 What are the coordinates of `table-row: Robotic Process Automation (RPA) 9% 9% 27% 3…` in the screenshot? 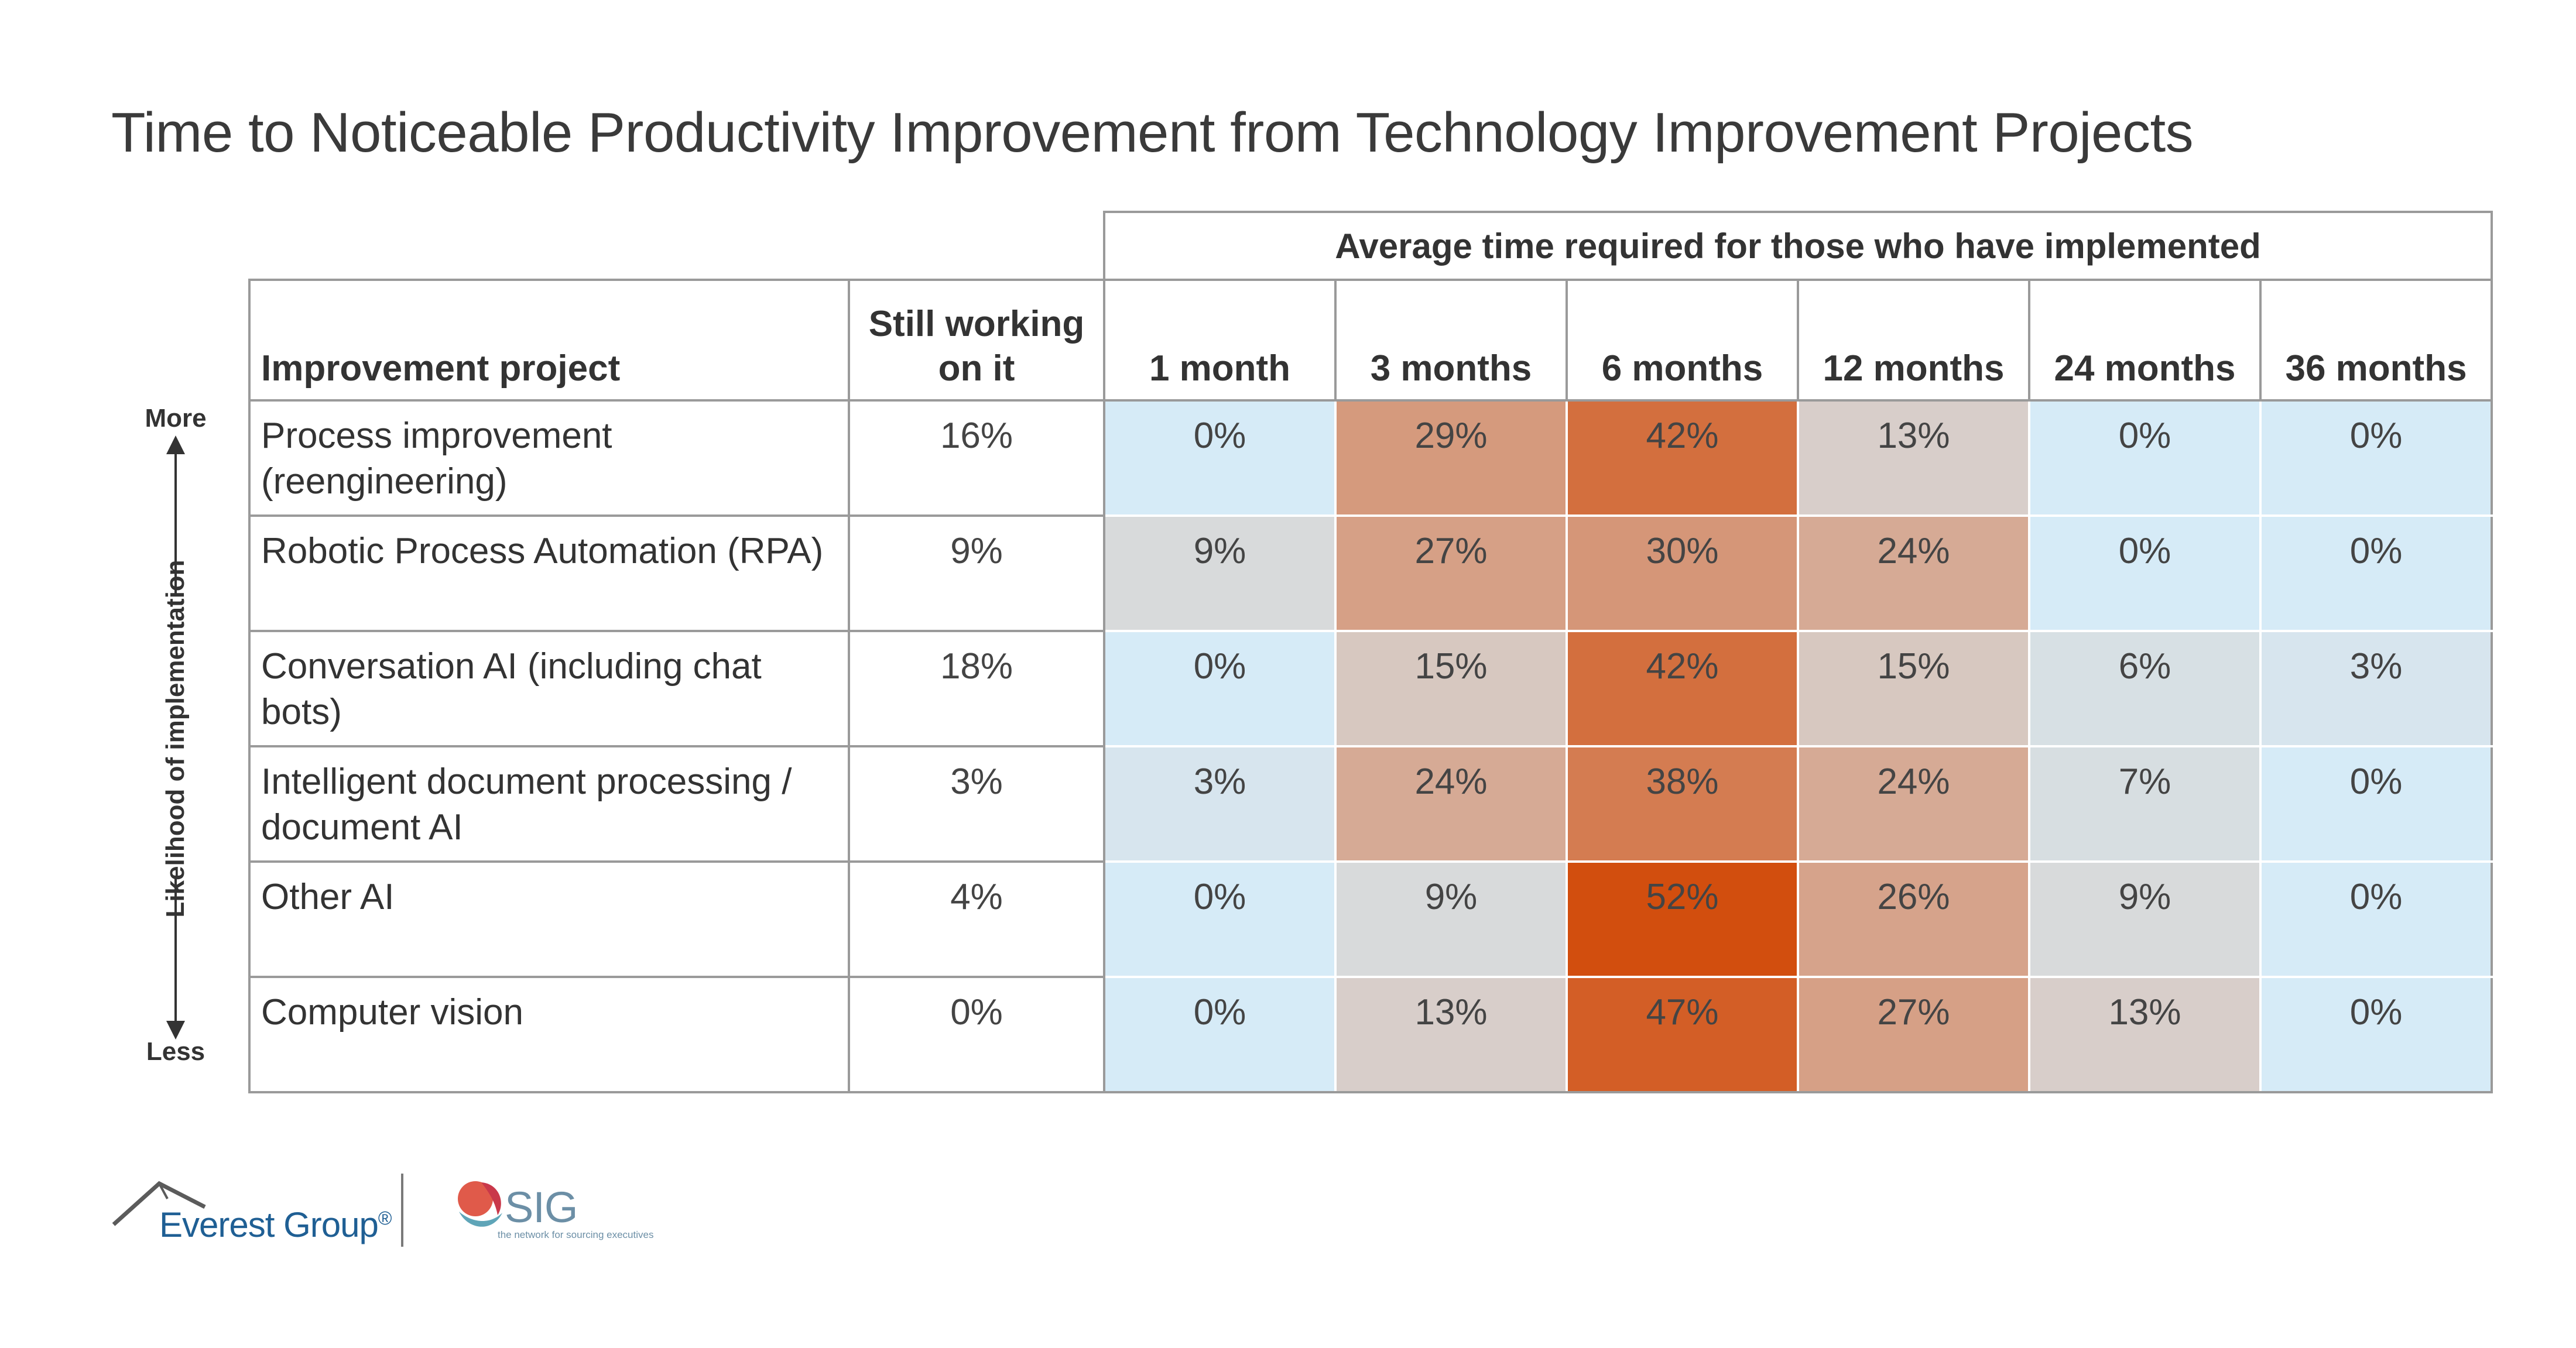 It's located at (1370, 573).